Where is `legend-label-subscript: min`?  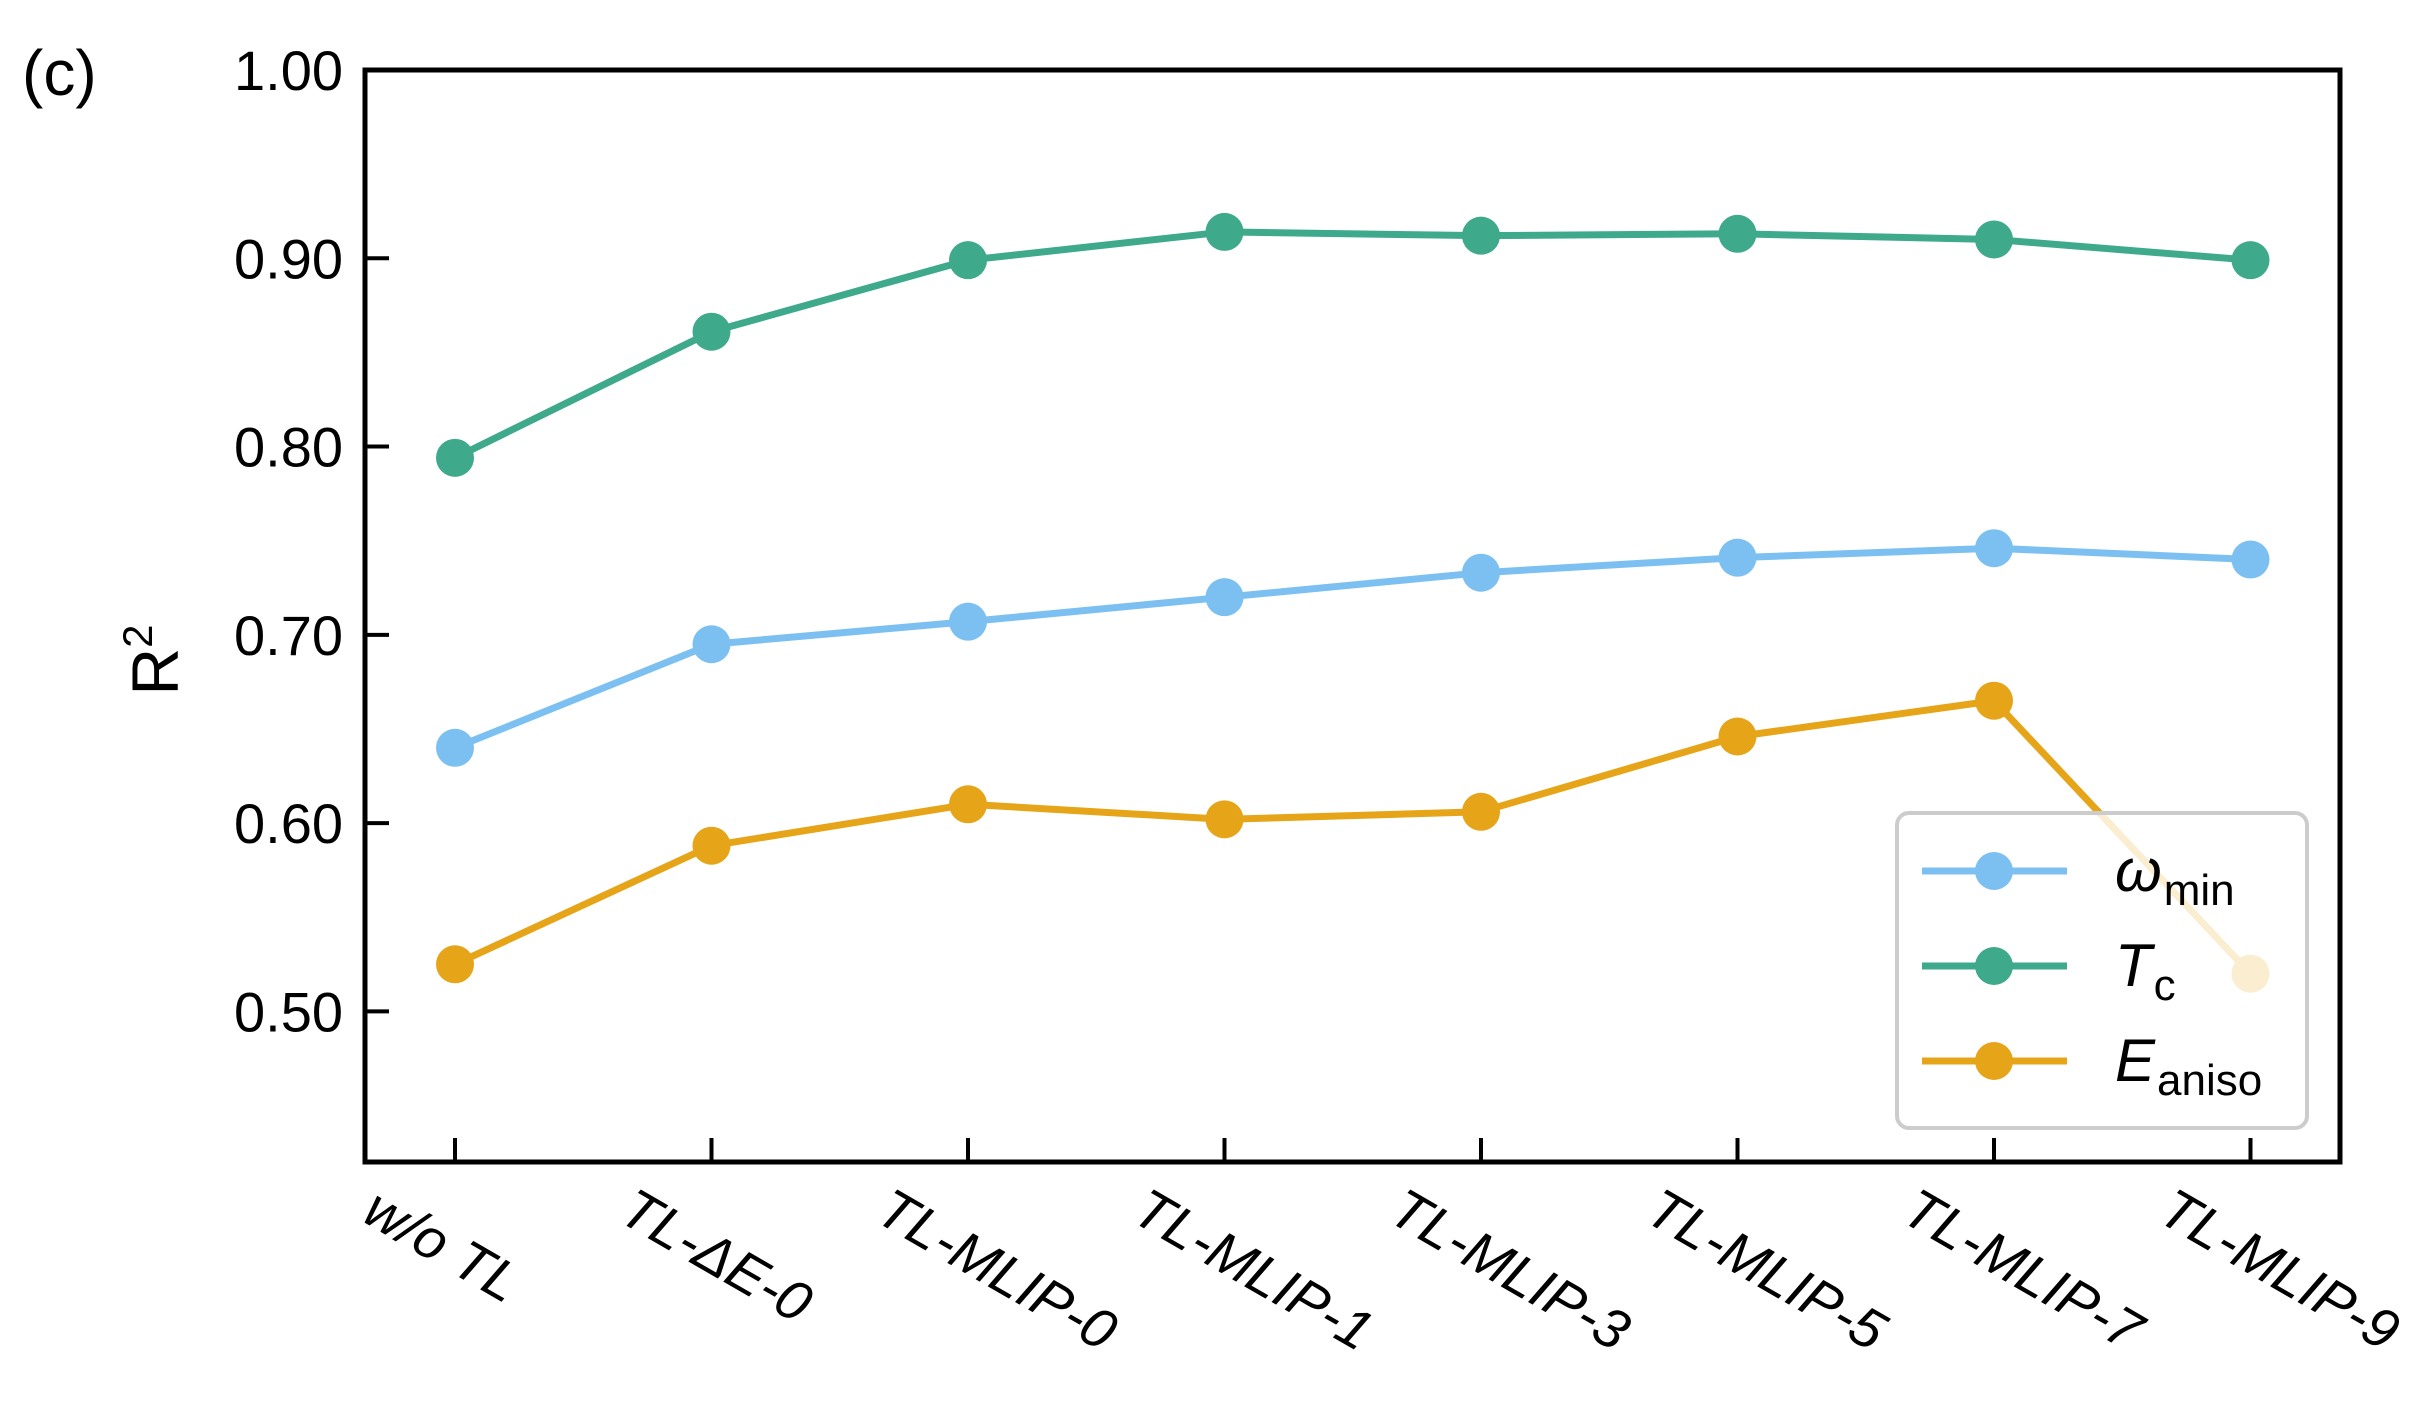
legend-label-subscript: min is located at coordinates (2199, 890).